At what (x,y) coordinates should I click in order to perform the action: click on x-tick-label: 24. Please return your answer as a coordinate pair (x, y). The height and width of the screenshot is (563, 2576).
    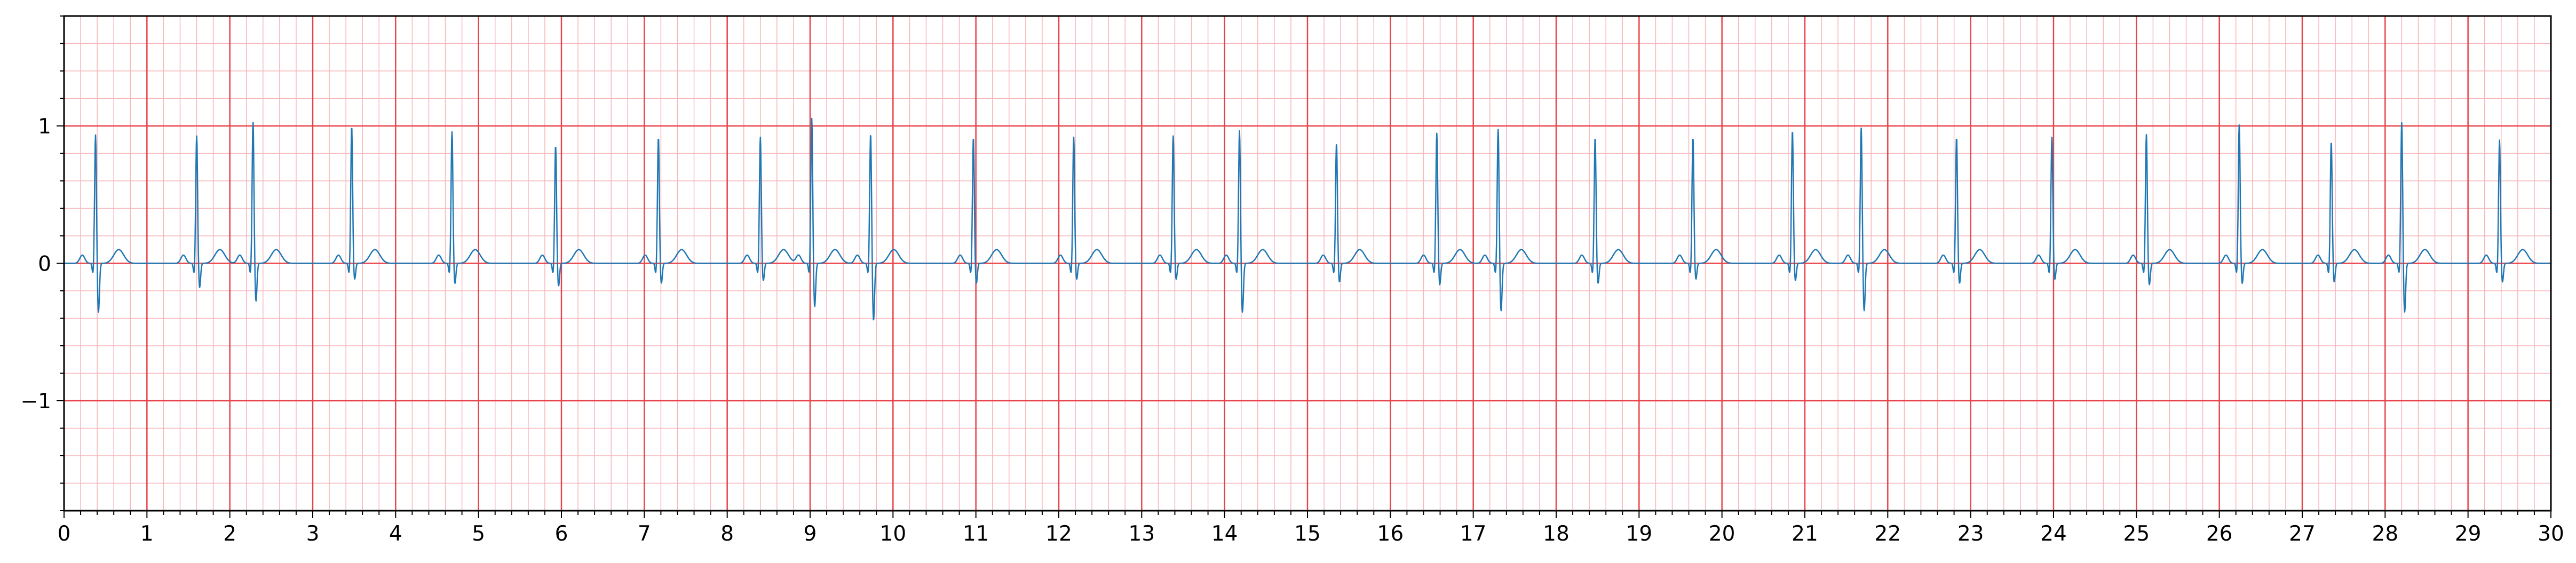
    Looking at the image, I should click on (2053, 534).